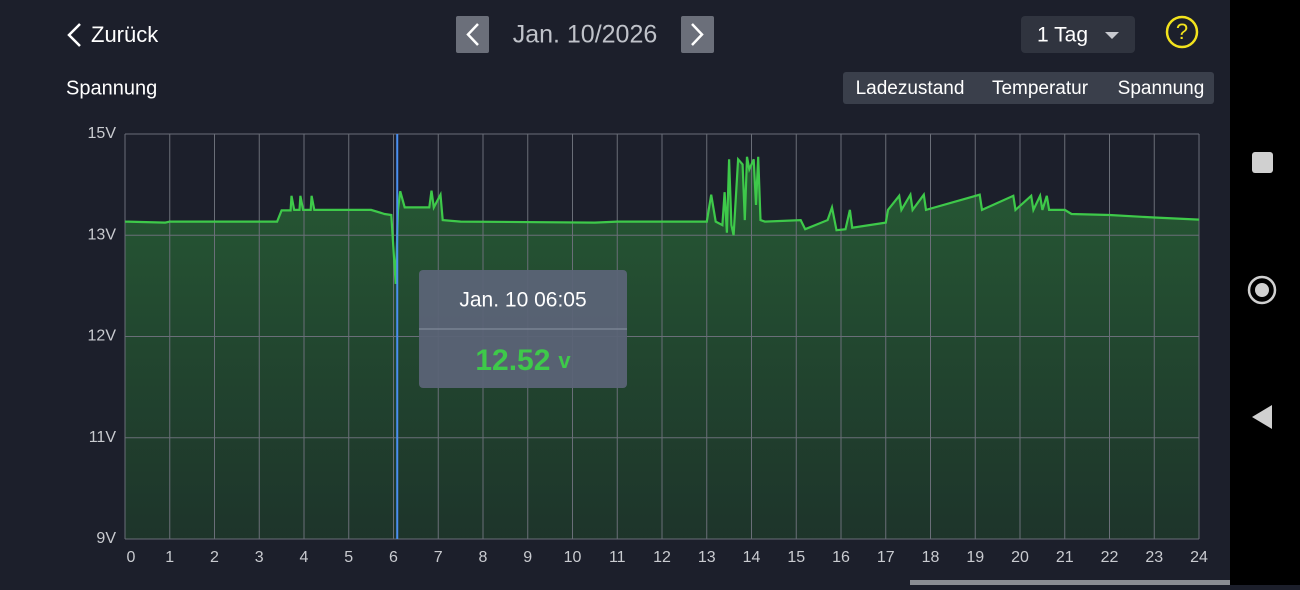 The image size is (1300, 590). I want to click on next-icon, so click(697, 34).